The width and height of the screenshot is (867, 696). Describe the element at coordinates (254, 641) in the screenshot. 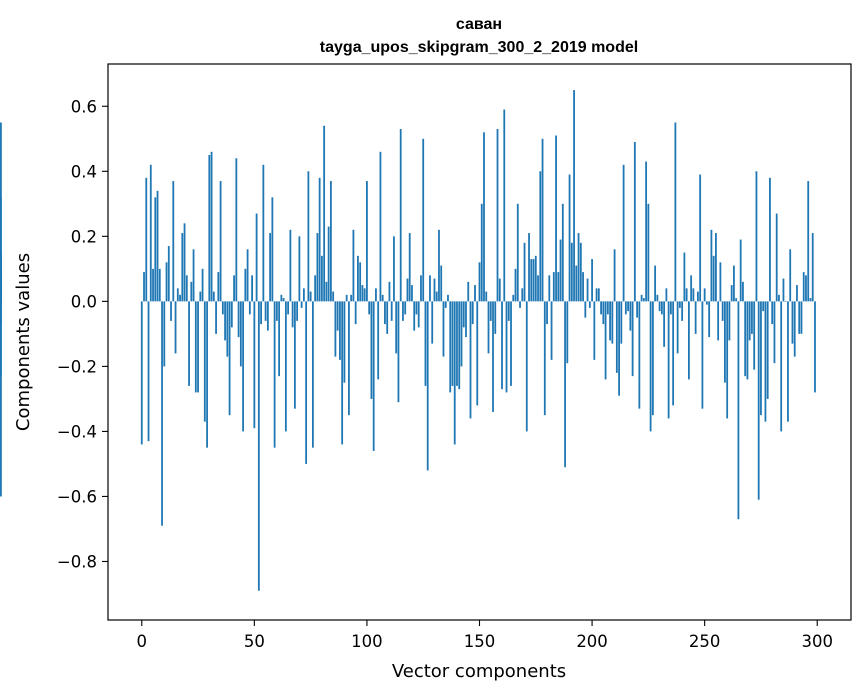

I see `x-tick-label: 50` at that location.